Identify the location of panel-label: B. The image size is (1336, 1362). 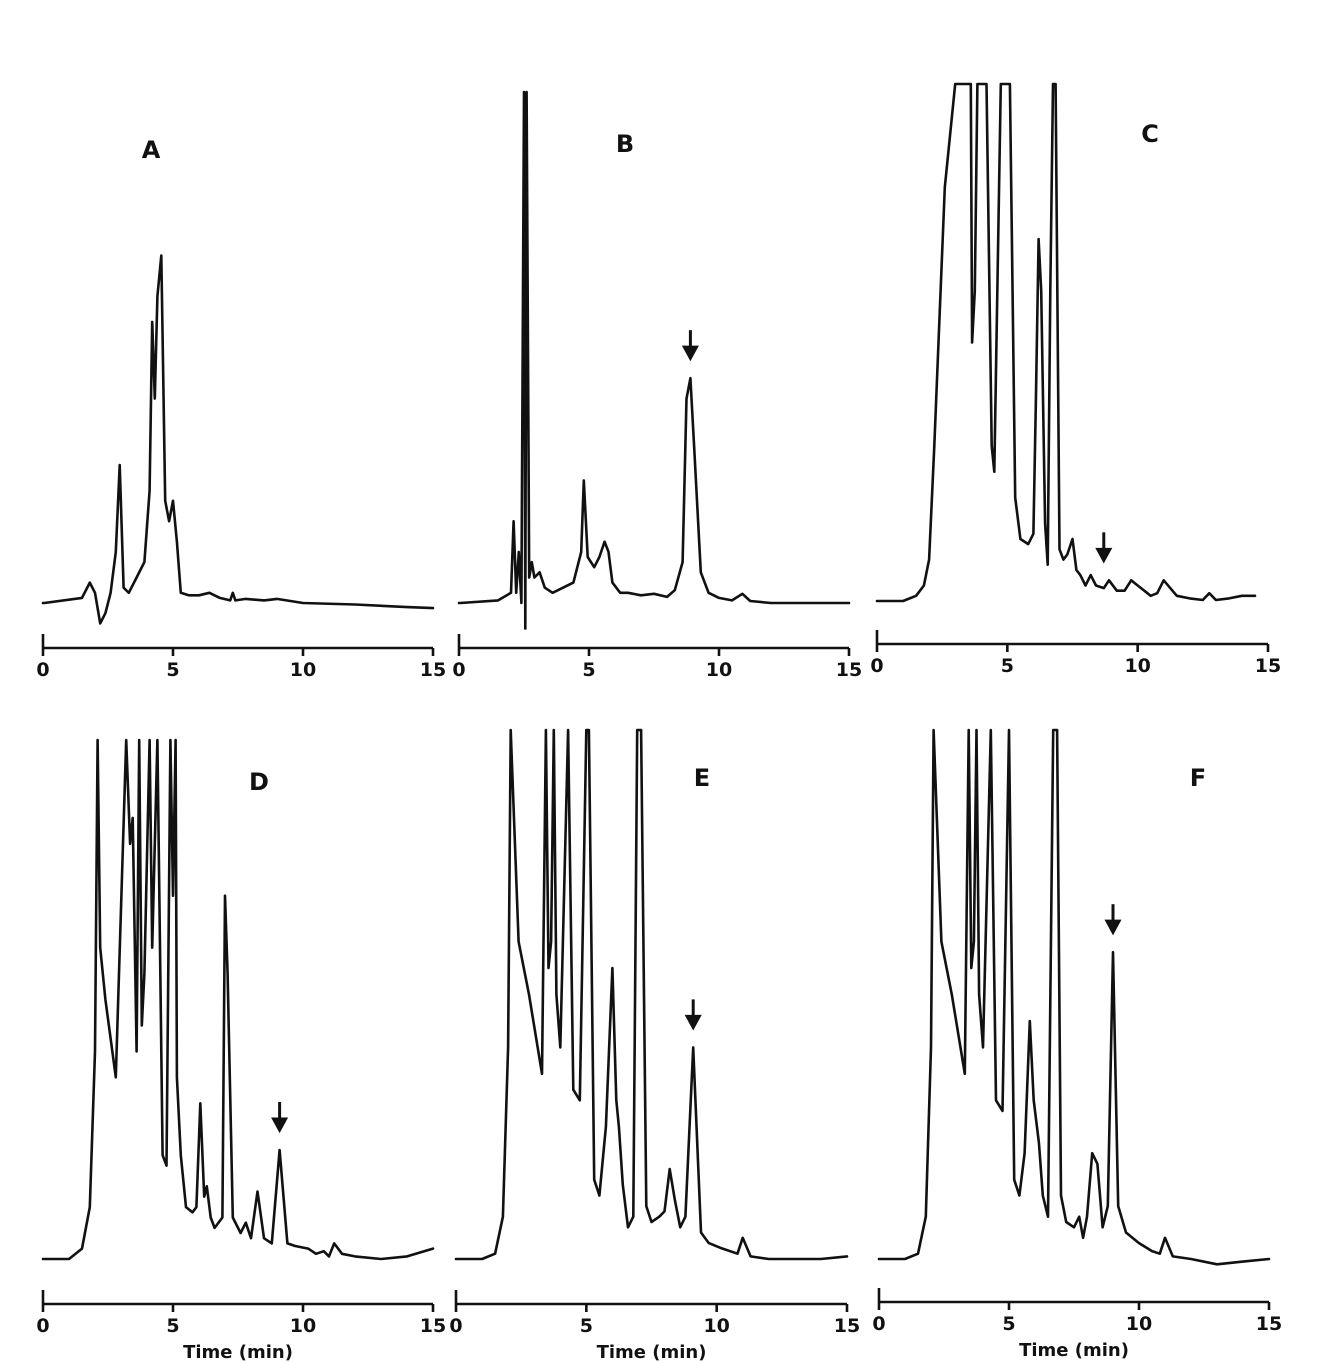
(625, 144).